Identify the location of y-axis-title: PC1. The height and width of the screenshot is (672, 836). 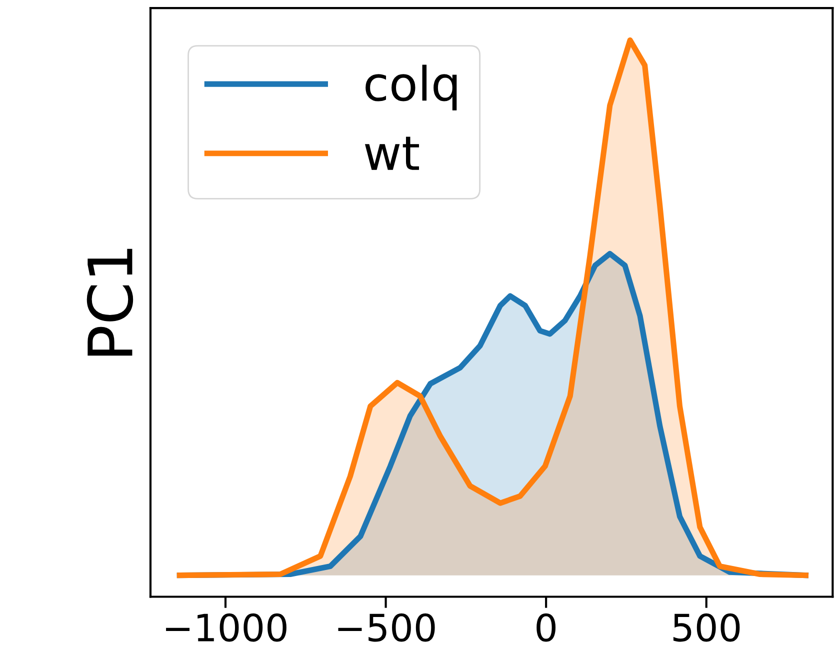
(110, 302).